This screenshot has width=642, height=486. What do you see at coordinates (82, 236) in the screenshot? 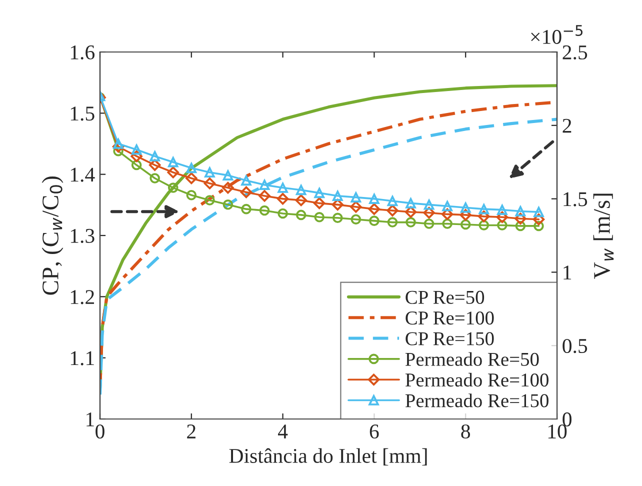
I see `y-tick-label: 1.3` at bounding box center [82, 236].